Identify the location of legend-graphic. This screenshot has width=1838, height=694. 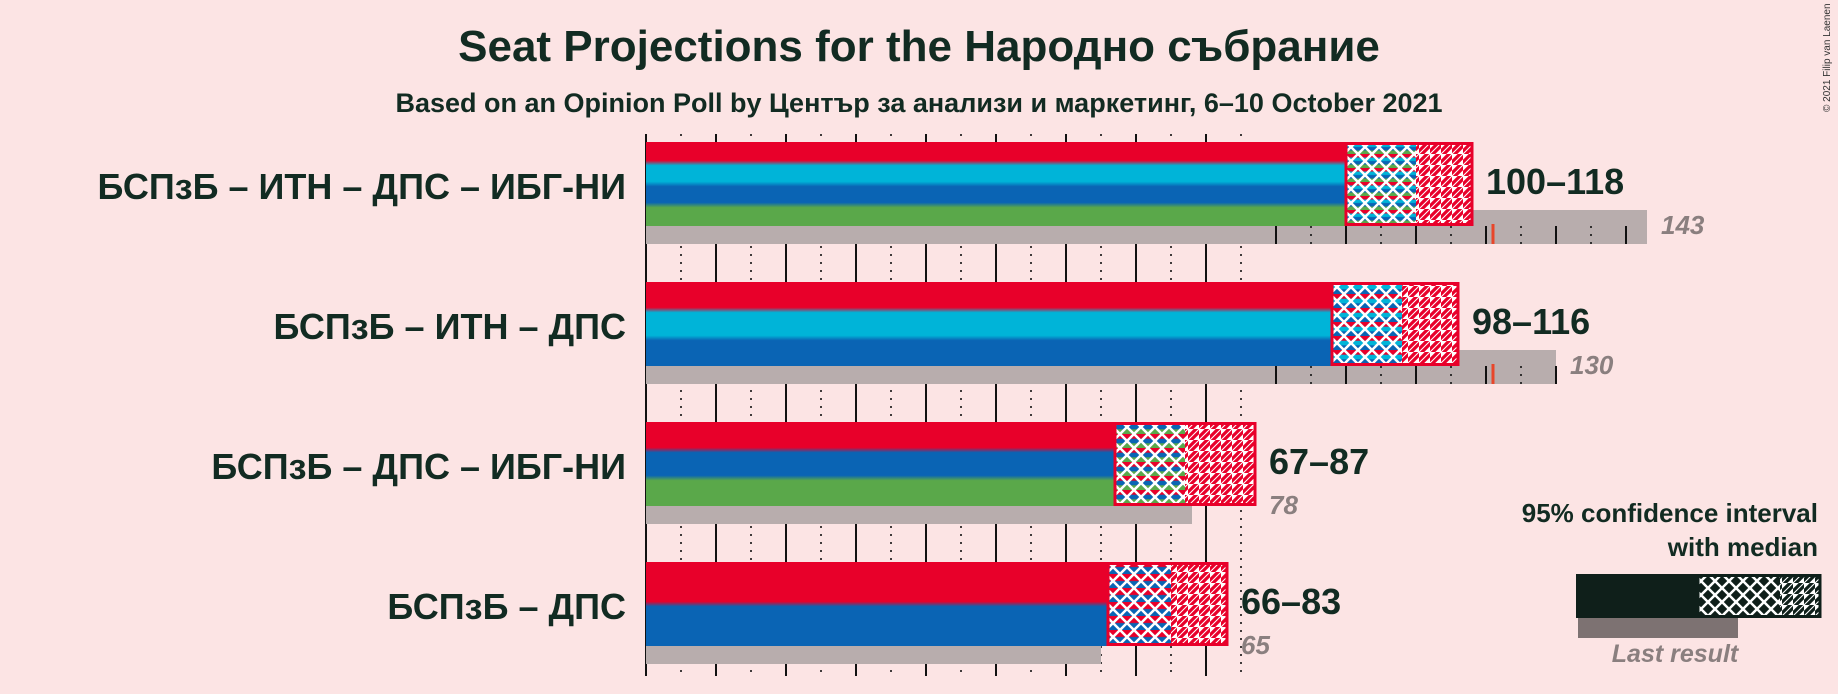
(1699, 606).